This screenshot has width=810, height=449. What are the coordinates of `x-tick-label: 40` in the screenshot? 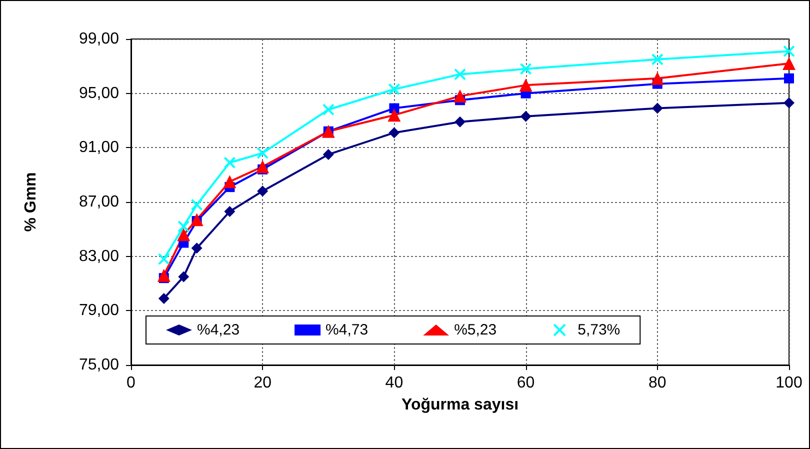 It's located at (394, 383).